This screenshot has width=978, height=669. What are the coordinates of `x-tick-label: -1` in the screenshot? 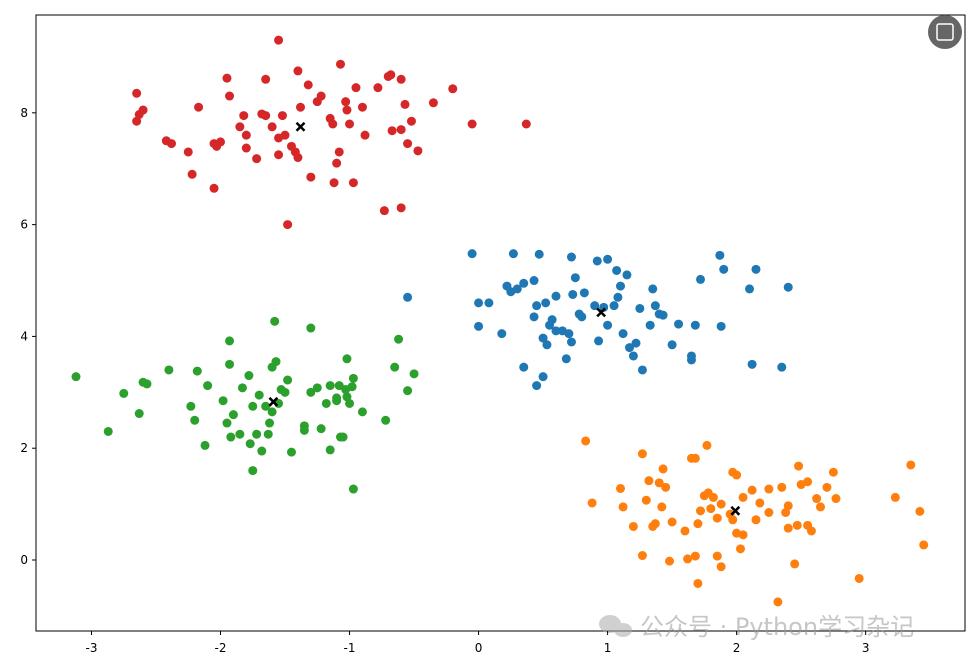 It's located at (350, 648).